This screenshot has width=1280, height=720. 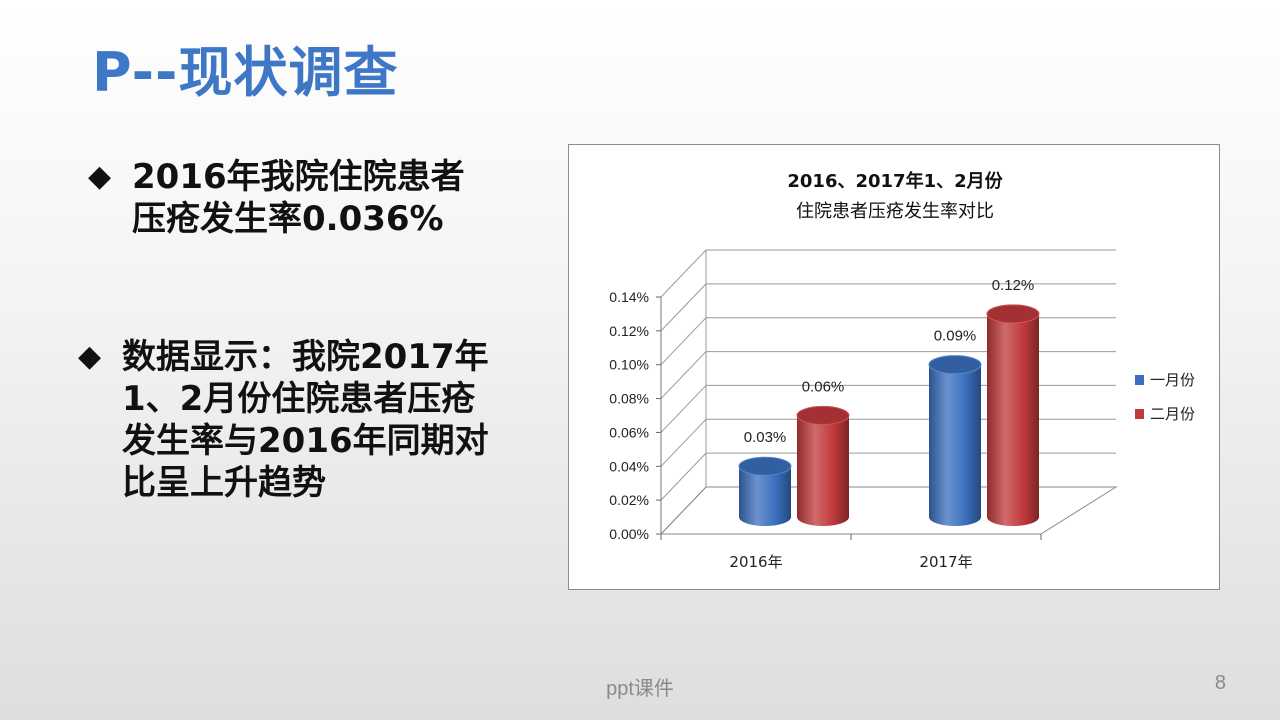 What do you see at coordinates (895, 181) in the screenshot?
I see `chart-title-line: 2016、2017年1、2月份` at bounding box center [895, 181].